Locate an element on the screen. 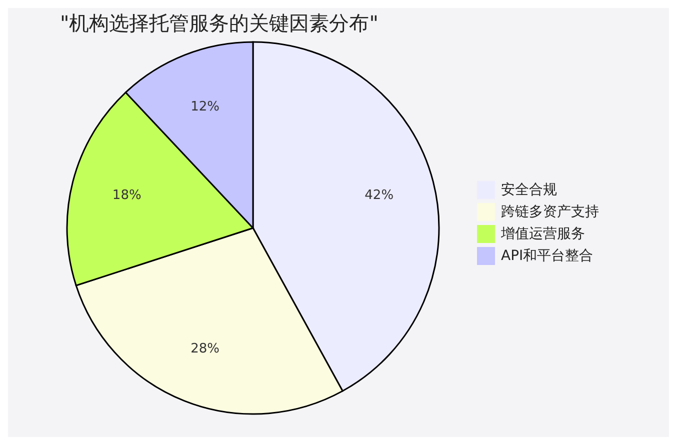  chart-title: "机构选择托管服务的关键因素分布" is located at coordinates (219, 23).